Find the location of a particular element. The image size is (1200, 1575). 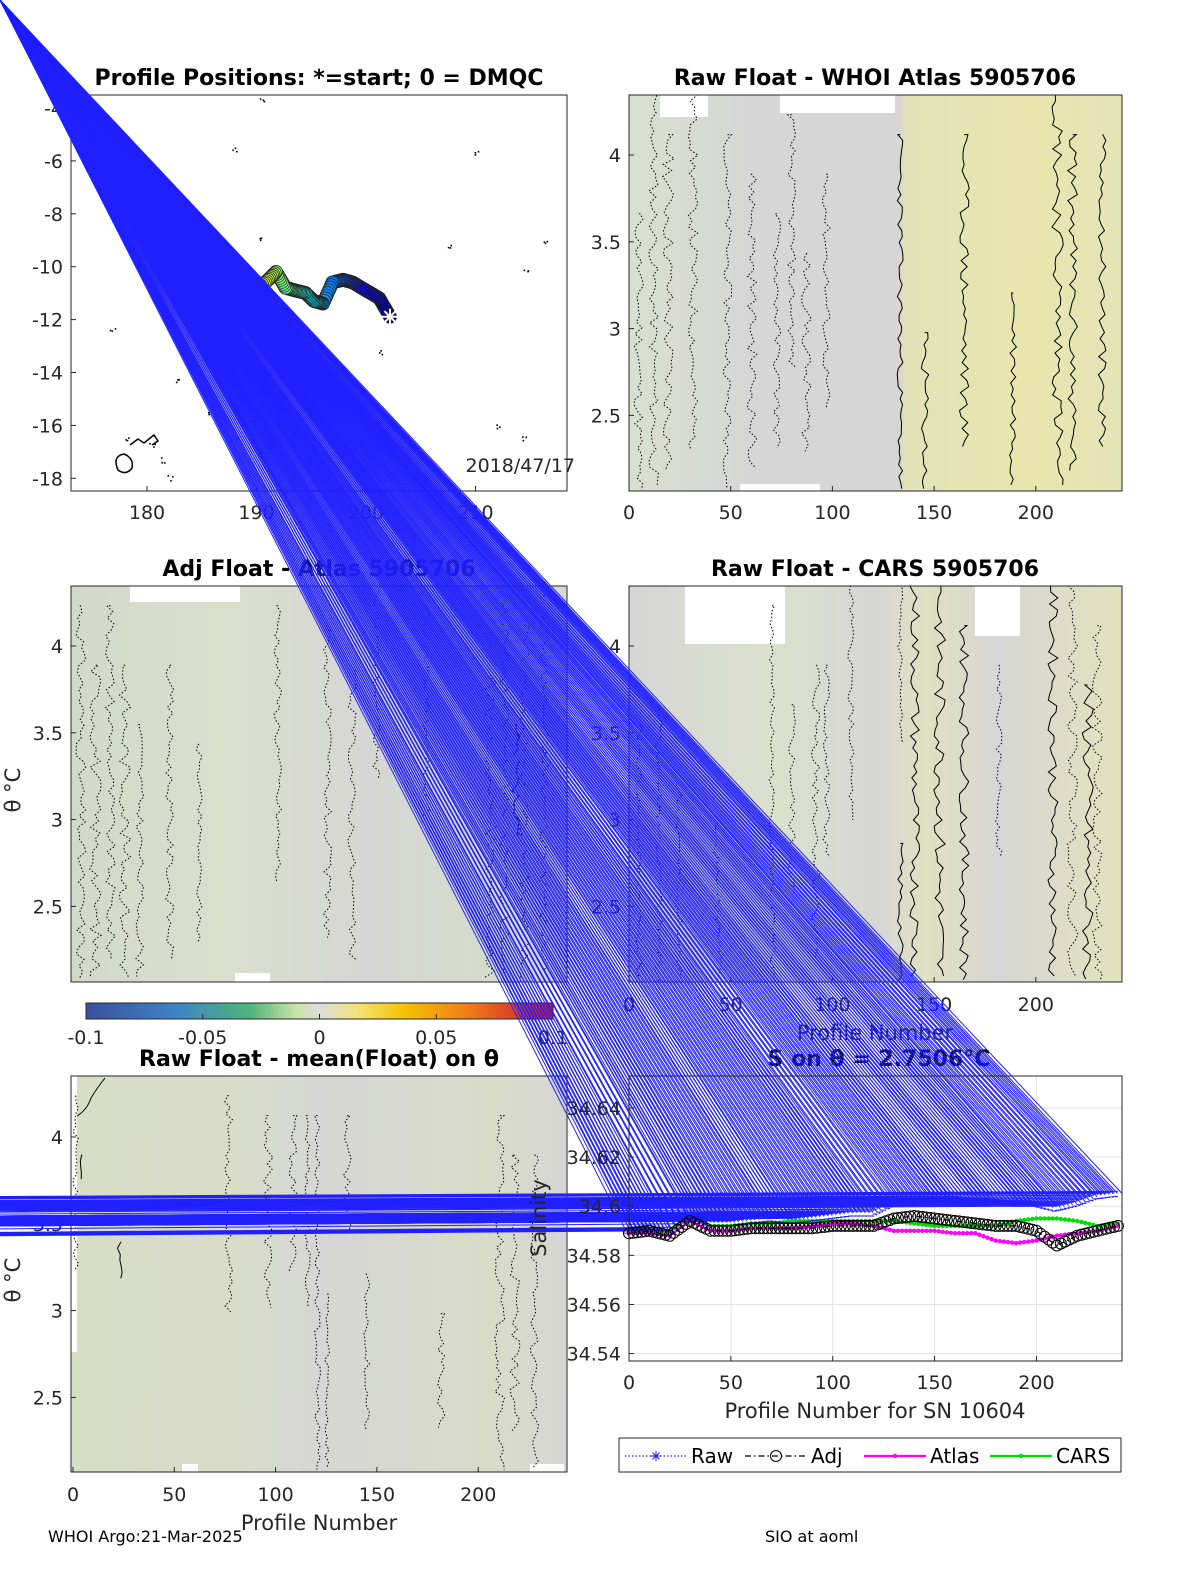

salinity-x-tick-label: 150 is located at coordinates (934, 1383).